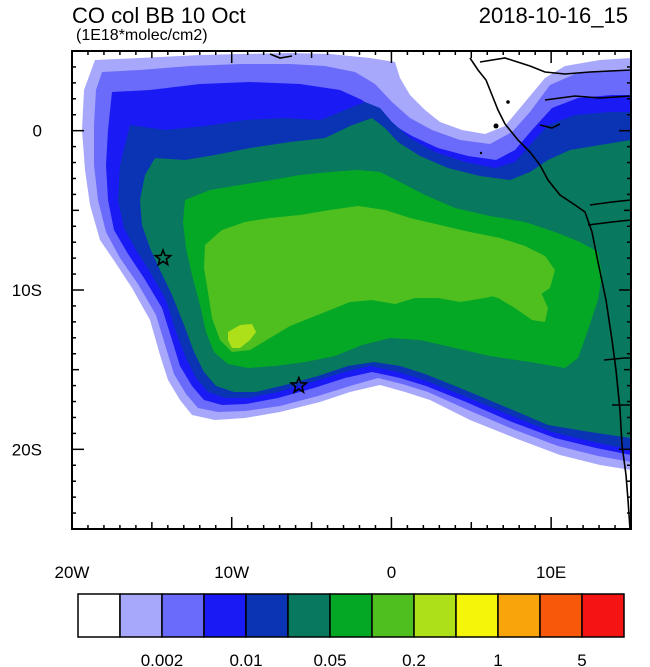 Image resolution: width=650 pixels, height=667 pixels. What do you see at coordinates (391, 572) in the screenshot?
I see `lon-label: 0` at bounding box center [391, 572].